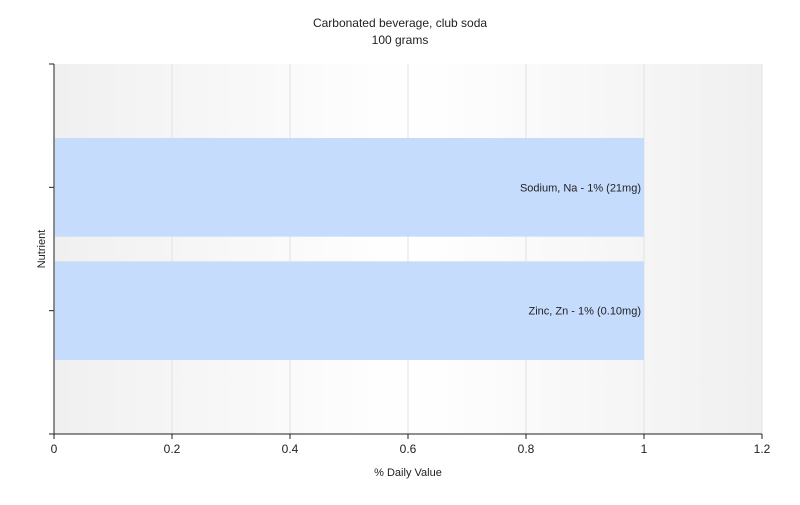  I want to click on bar-data-label: Zinc, Zn - 1% (0.10mg), so click(585, 312).